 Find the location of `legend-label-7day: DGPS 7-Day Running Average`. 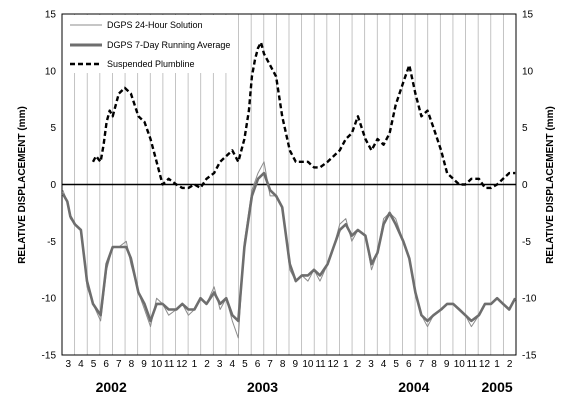

legend-label-7day: DGPS 7-Day Running Average is located at coordinates (168, 45).